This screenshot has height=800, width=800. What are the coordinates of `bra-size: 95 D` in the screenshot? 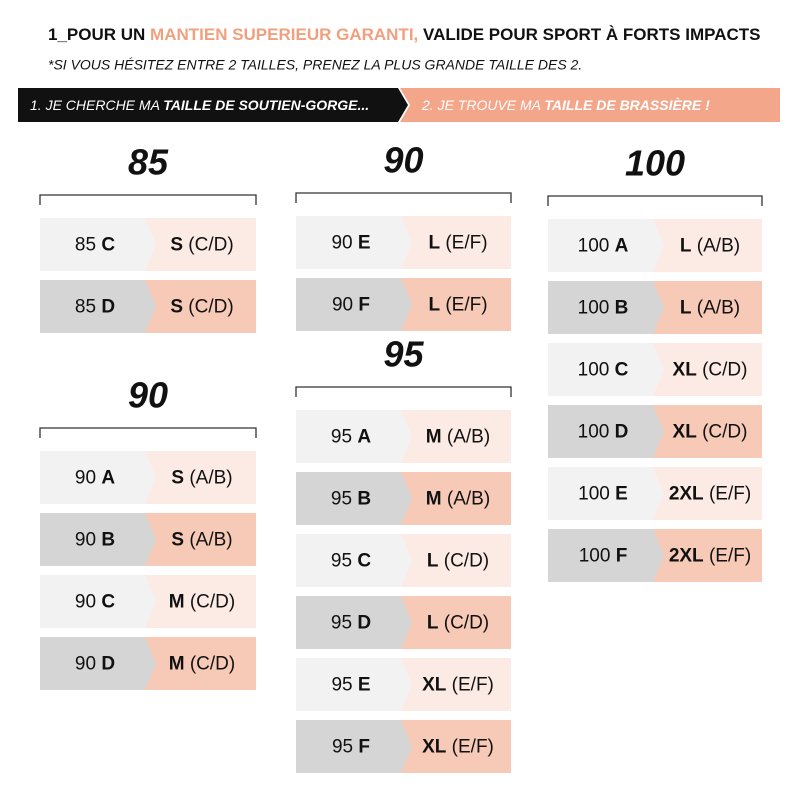 It's located at (351, 623).